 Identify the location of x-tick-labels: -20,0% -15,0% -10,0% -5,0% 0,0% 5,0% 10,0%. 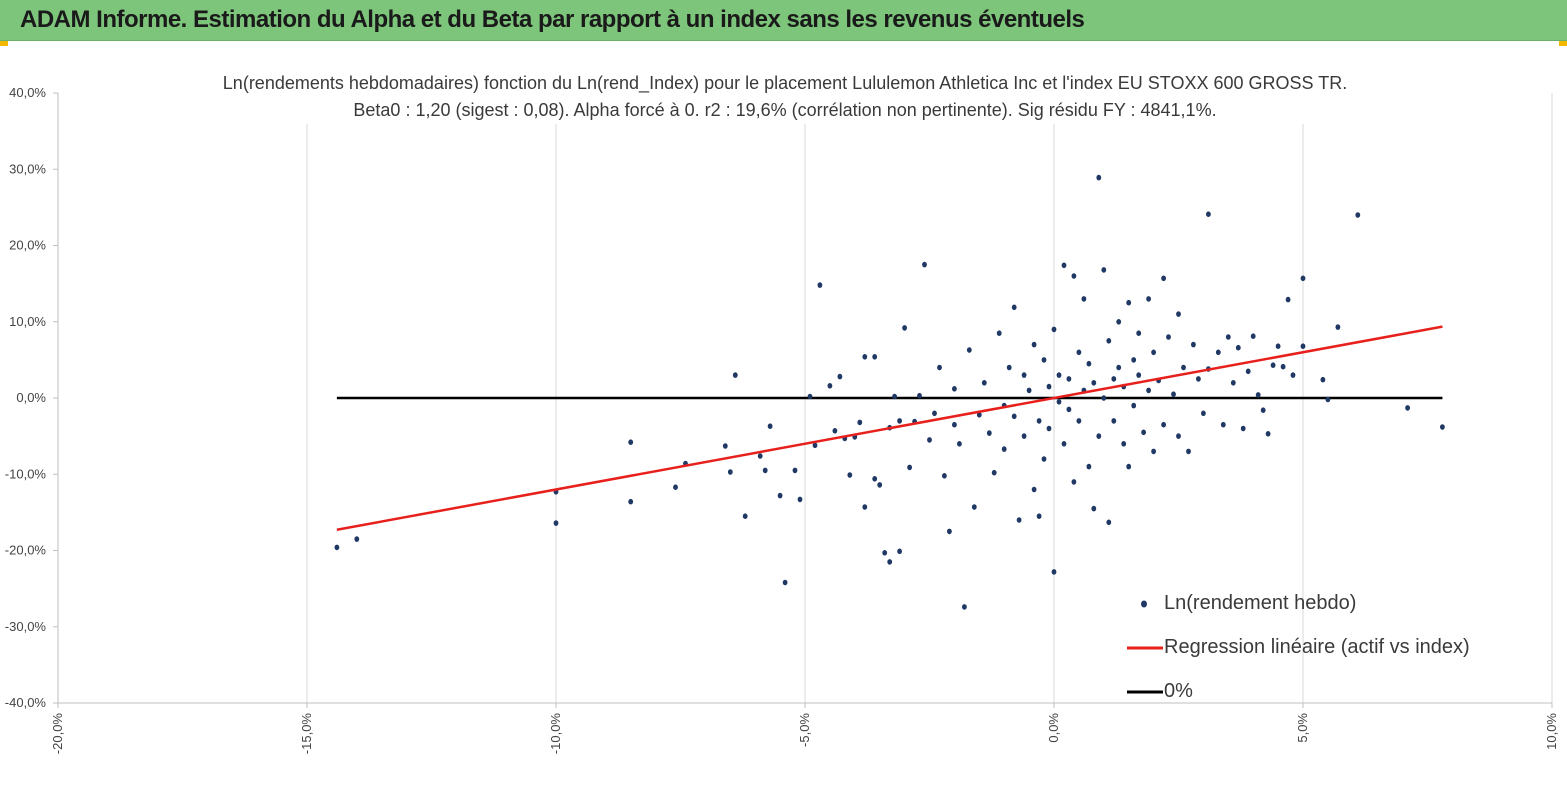
(804, 734).